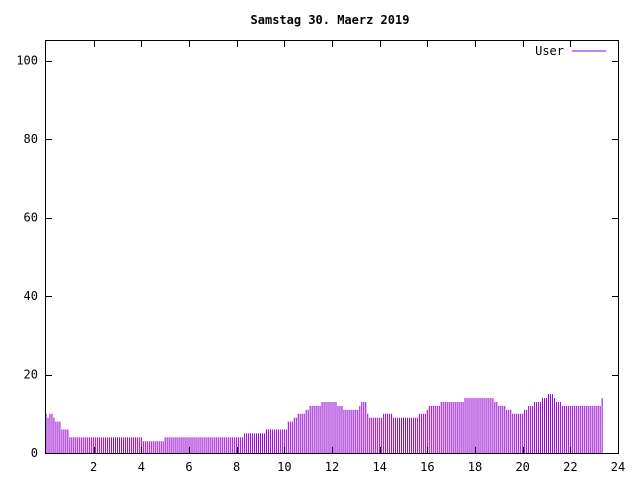  Describe the element at coordinates (475, 467) in the screenshot. I see `x-tick-label: 18` at that location.